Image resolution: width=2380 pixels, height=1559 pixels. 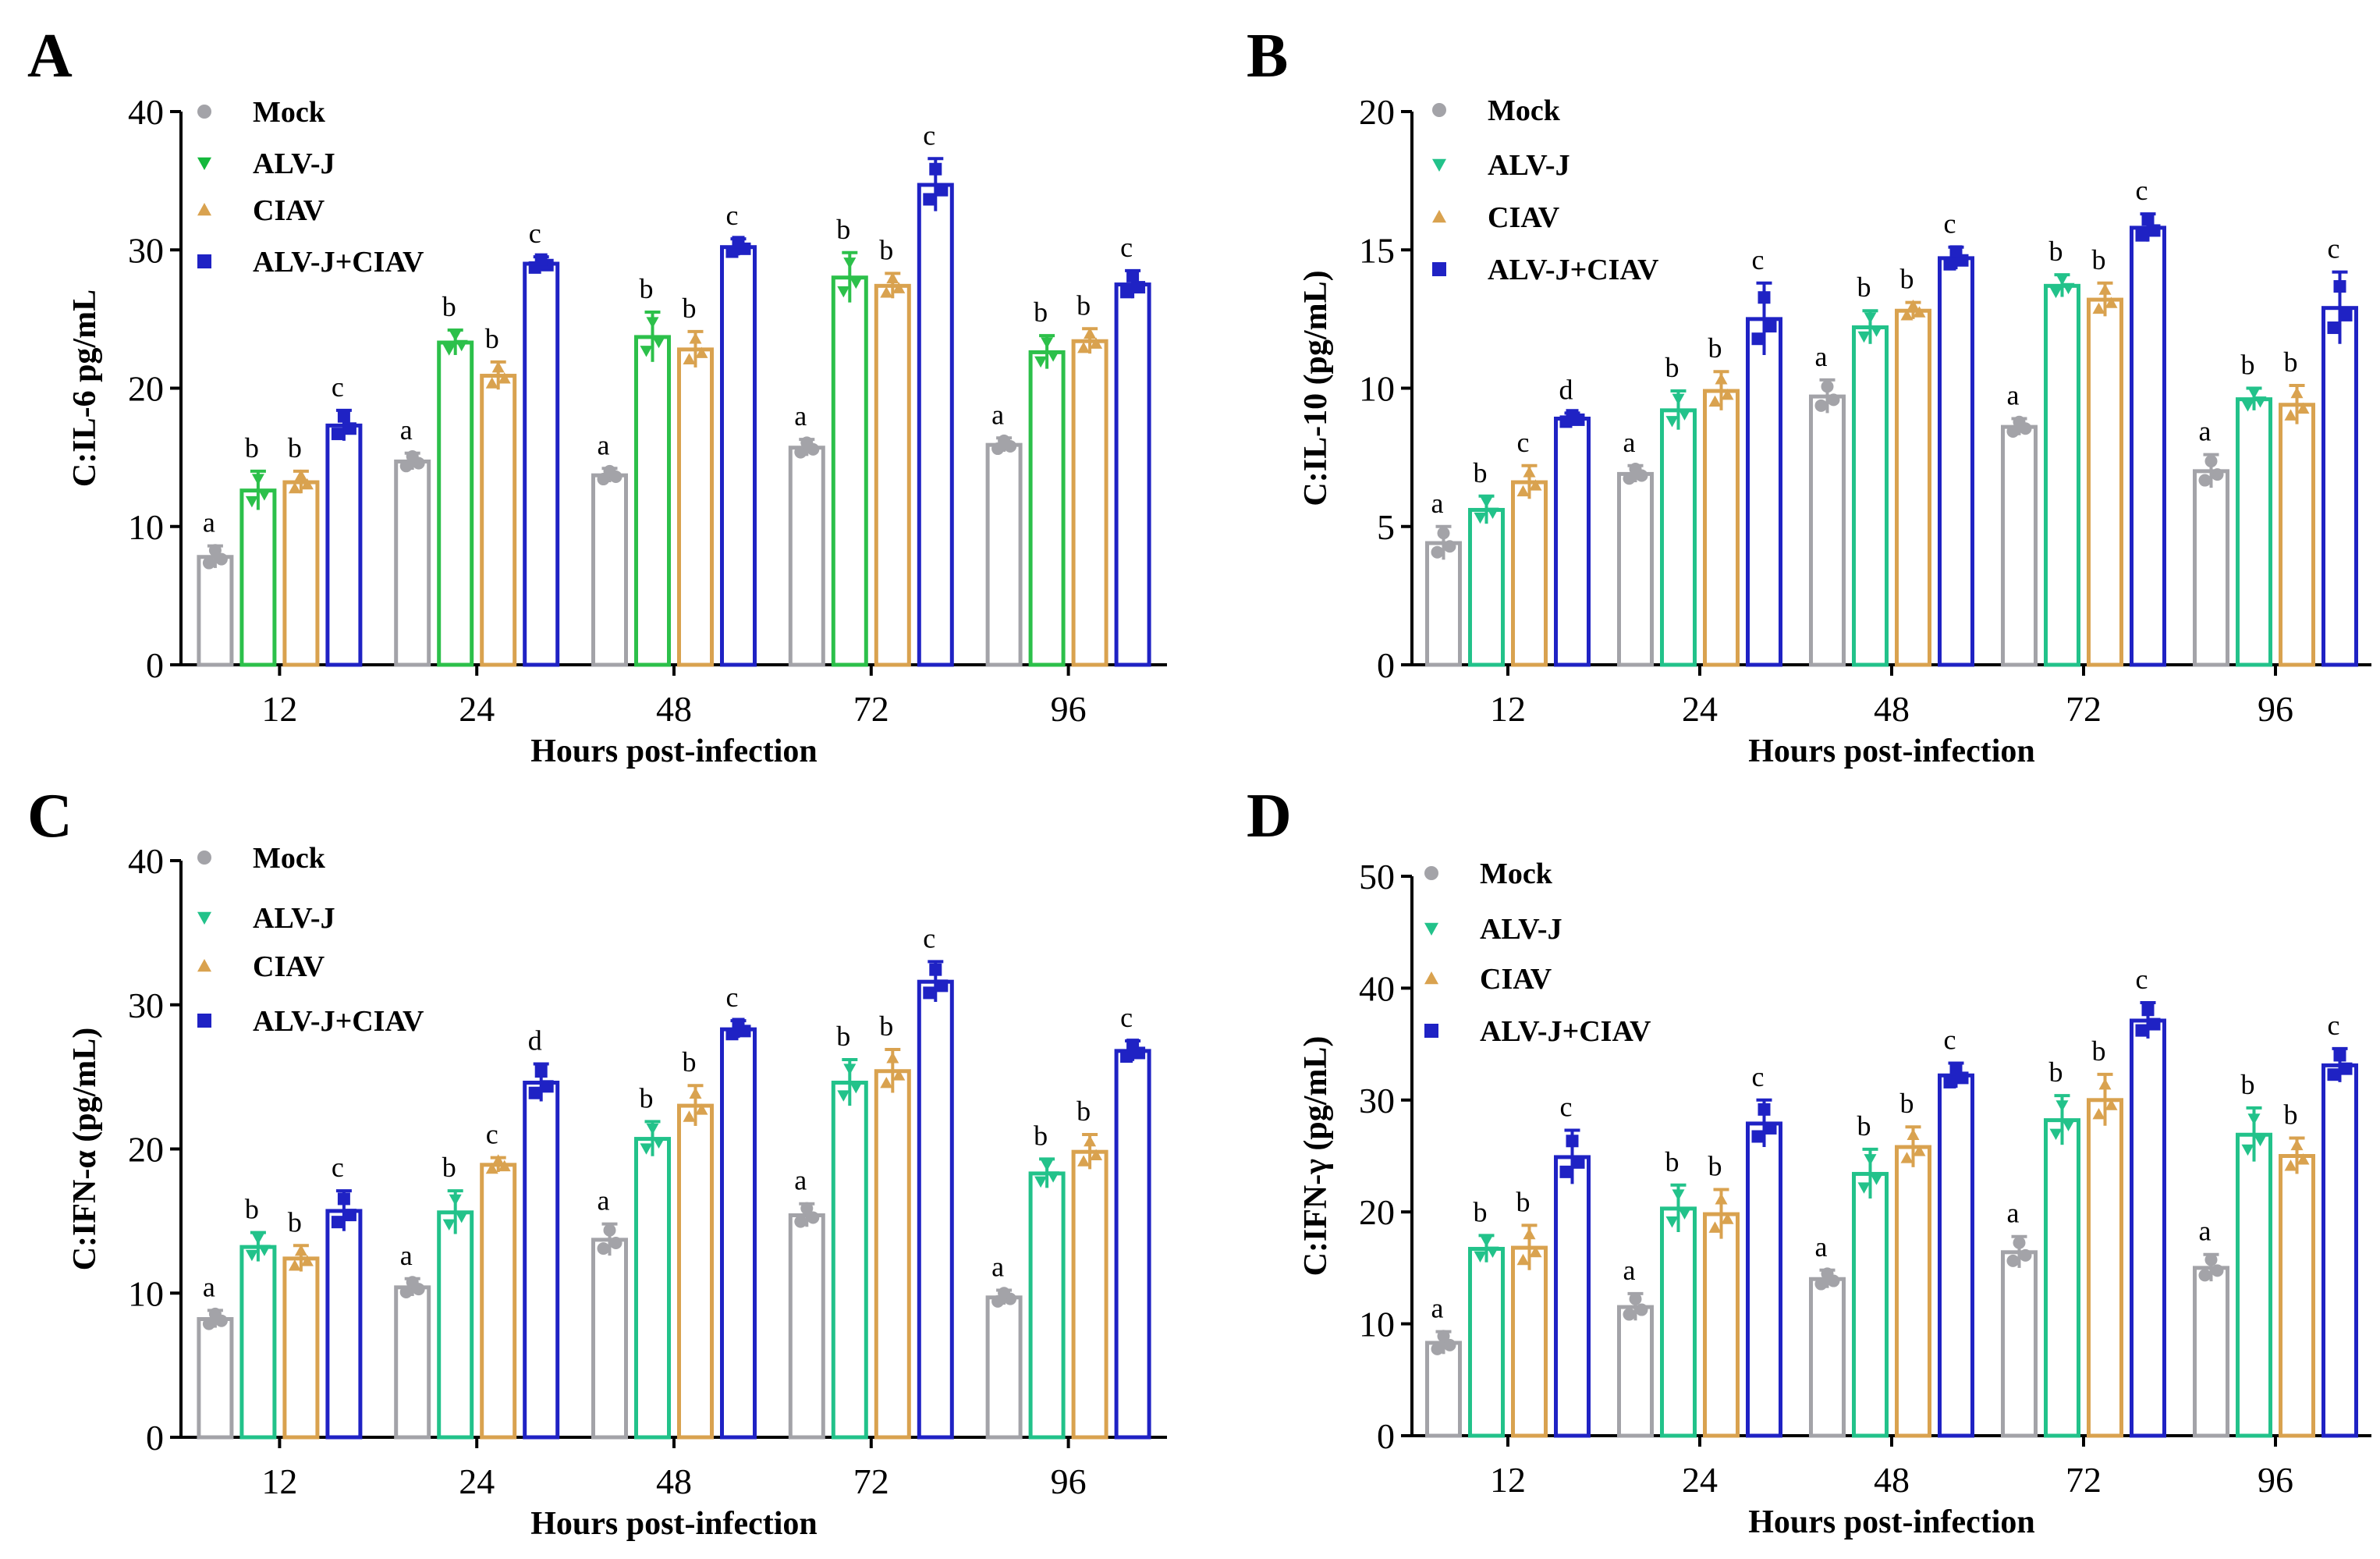 What do you see at coordinates (1700, 1480) in the screenshot?
I see `x-tick-label: 24` at bounding box center [1700, 1480].